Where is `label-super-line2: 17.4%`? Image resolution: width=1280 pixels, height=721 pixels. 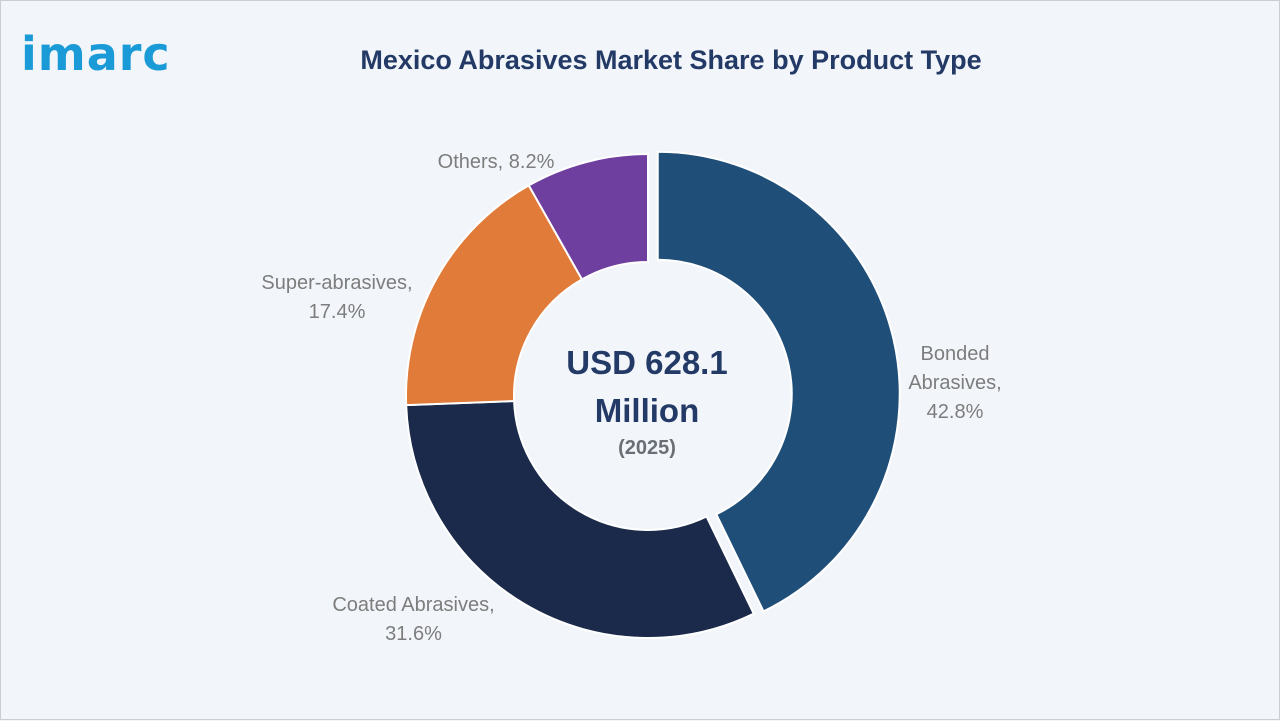 label-super-line2: 17.4% is located at coordinates (337, 312).